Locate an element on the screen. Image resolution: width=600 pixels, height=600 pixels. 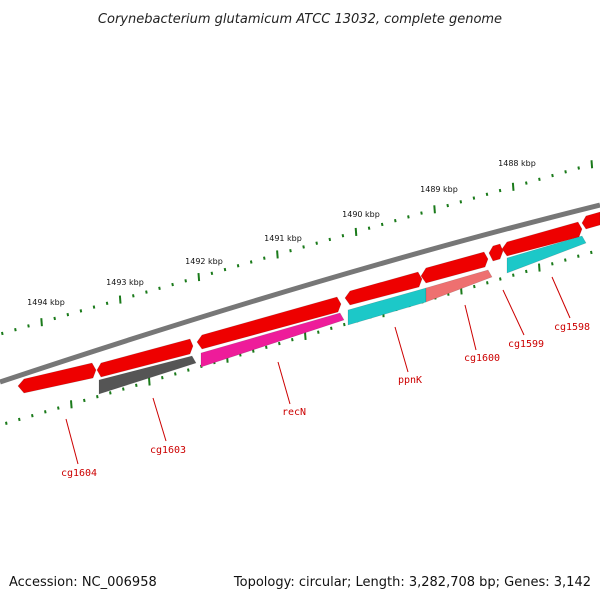
gene-label-cg1603: cg1603 is located at coordinates (168, 450).